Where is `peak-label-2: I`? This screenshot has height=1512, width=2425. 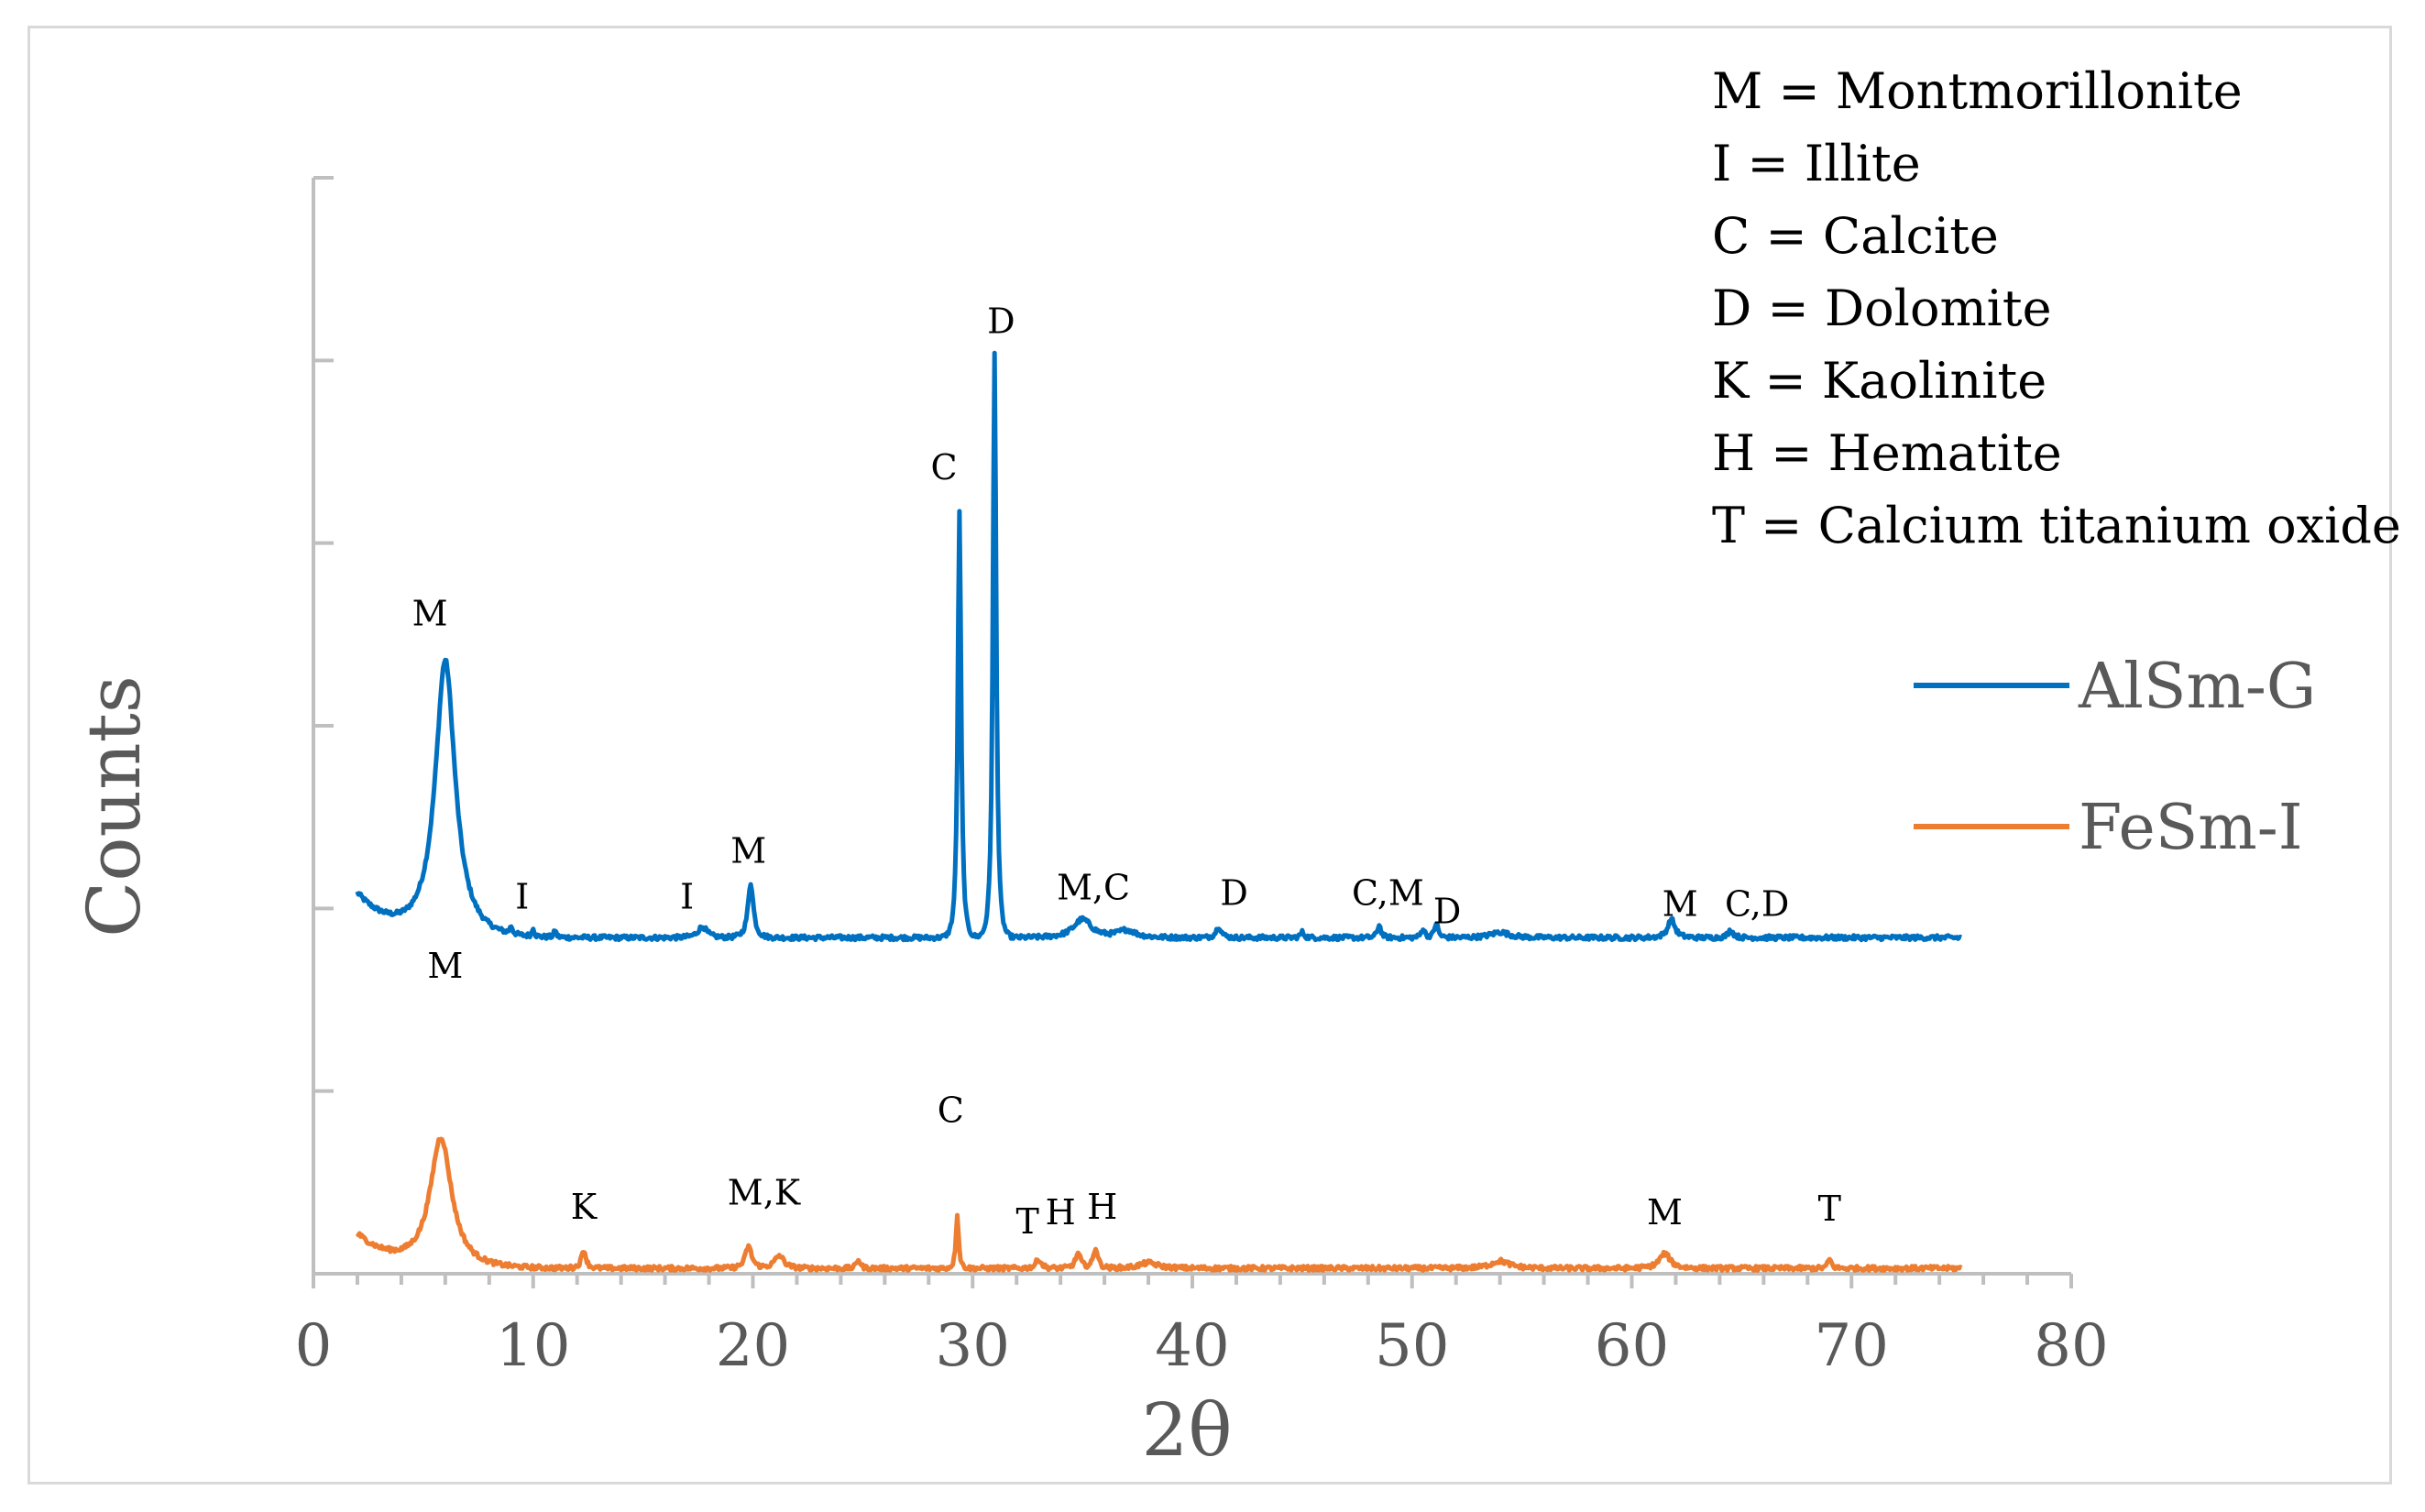
peak-label-2: I is located at coordinates (687, 896).